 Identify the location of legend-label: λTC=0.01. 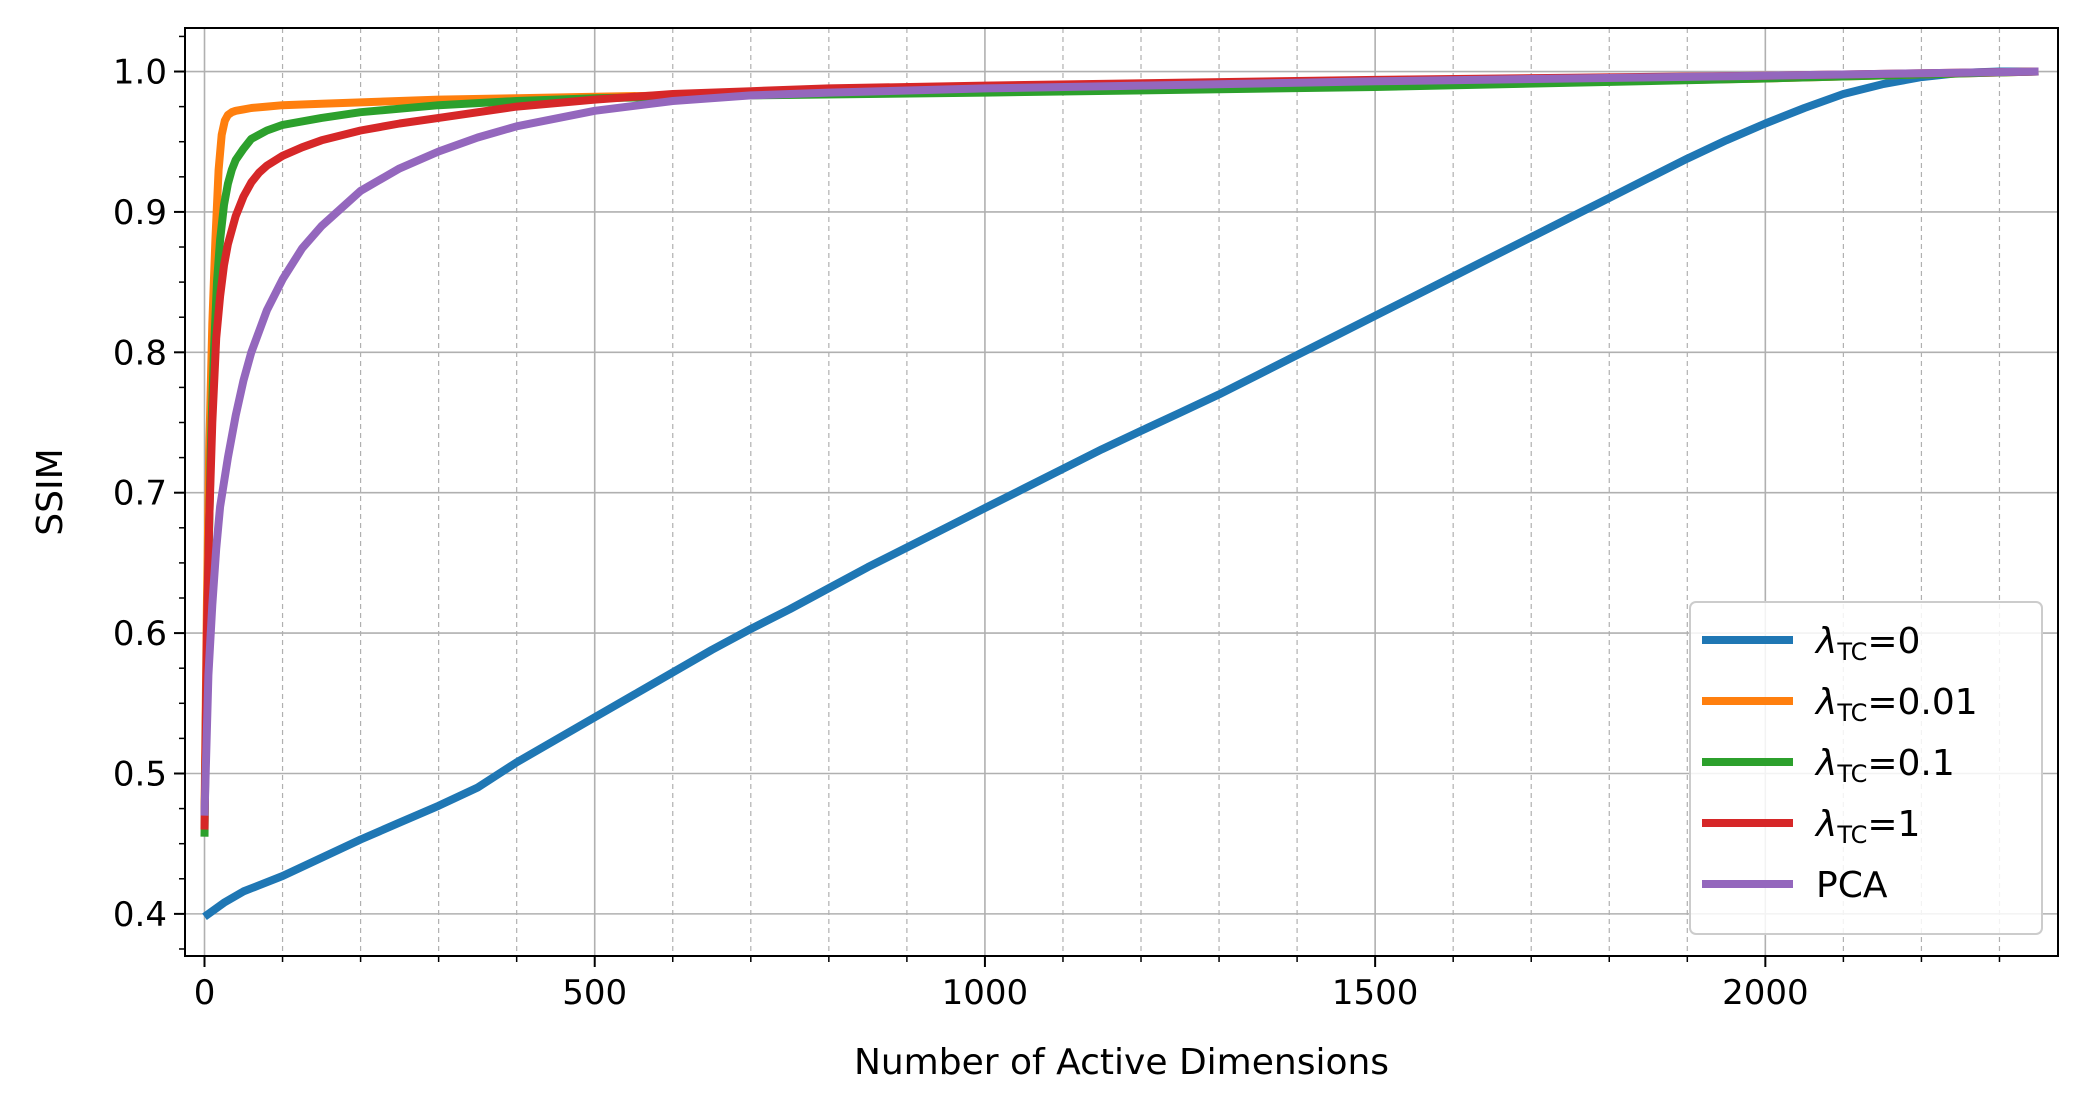
(1896, 704).